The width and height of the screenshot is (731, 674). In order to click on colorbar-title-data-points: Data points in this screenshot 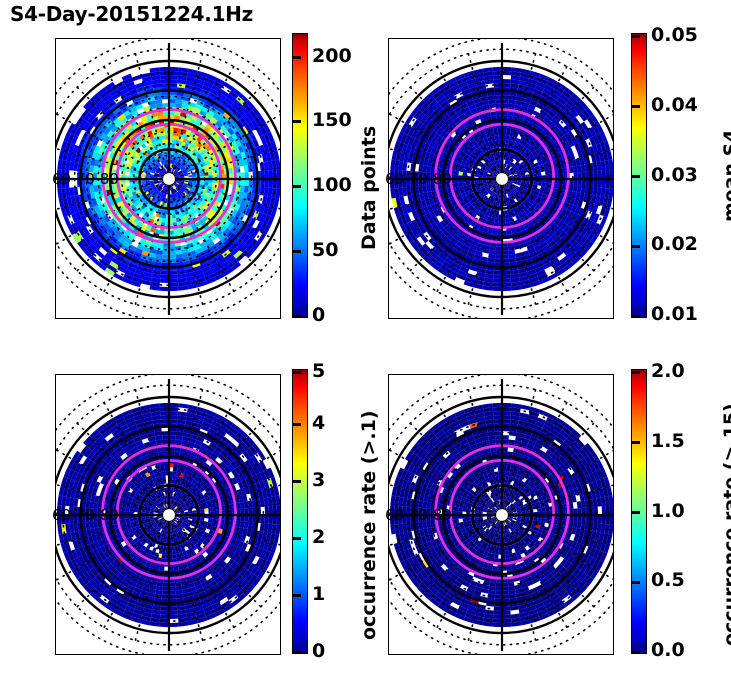, I will do `click(369, 187)`.